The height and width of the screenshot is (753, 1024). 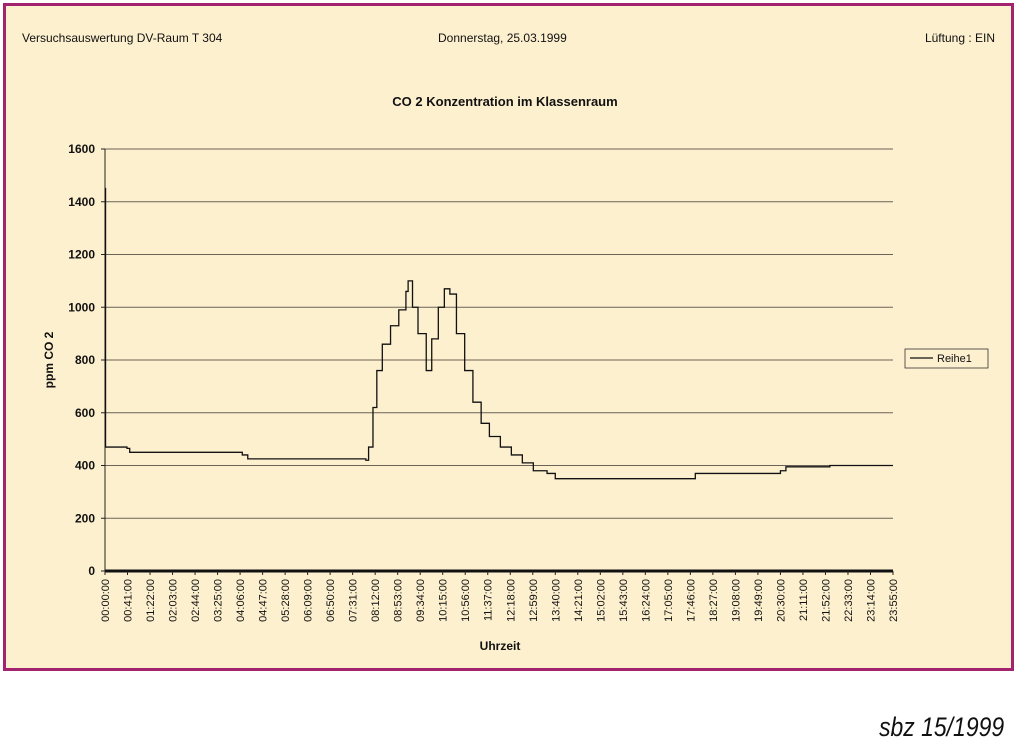 What do you see at coordinates (534, 600) in the screenshot?
I see `x-tick-label: 12:59:00` at bounding box center [534, 600].